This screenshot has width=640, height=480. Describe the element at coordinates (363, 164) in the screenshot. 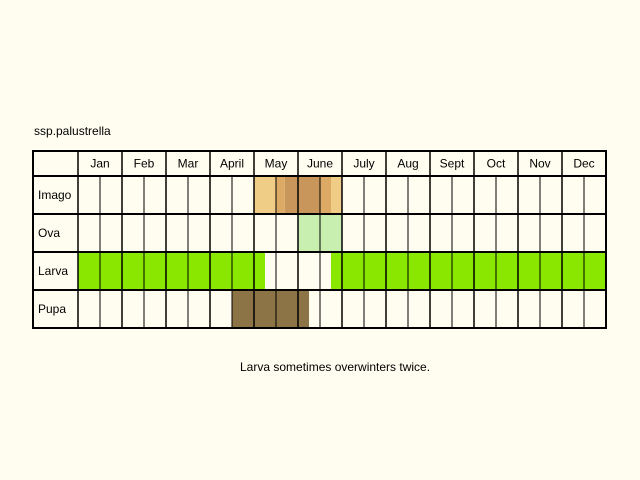

I see `month-header: July` at that location.